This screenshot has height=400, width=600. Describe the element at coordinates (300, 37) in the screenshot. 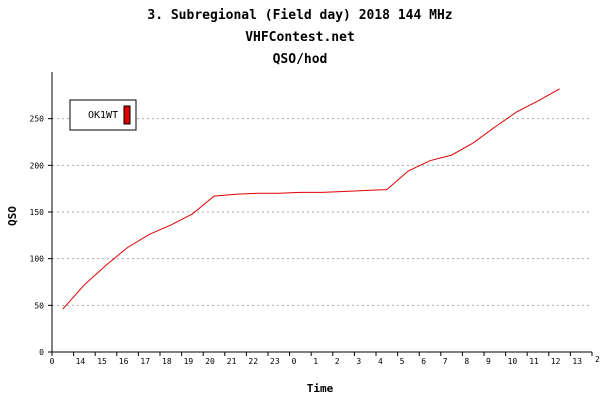

I see `chart-subtitle: VHFContest.net` at that location.